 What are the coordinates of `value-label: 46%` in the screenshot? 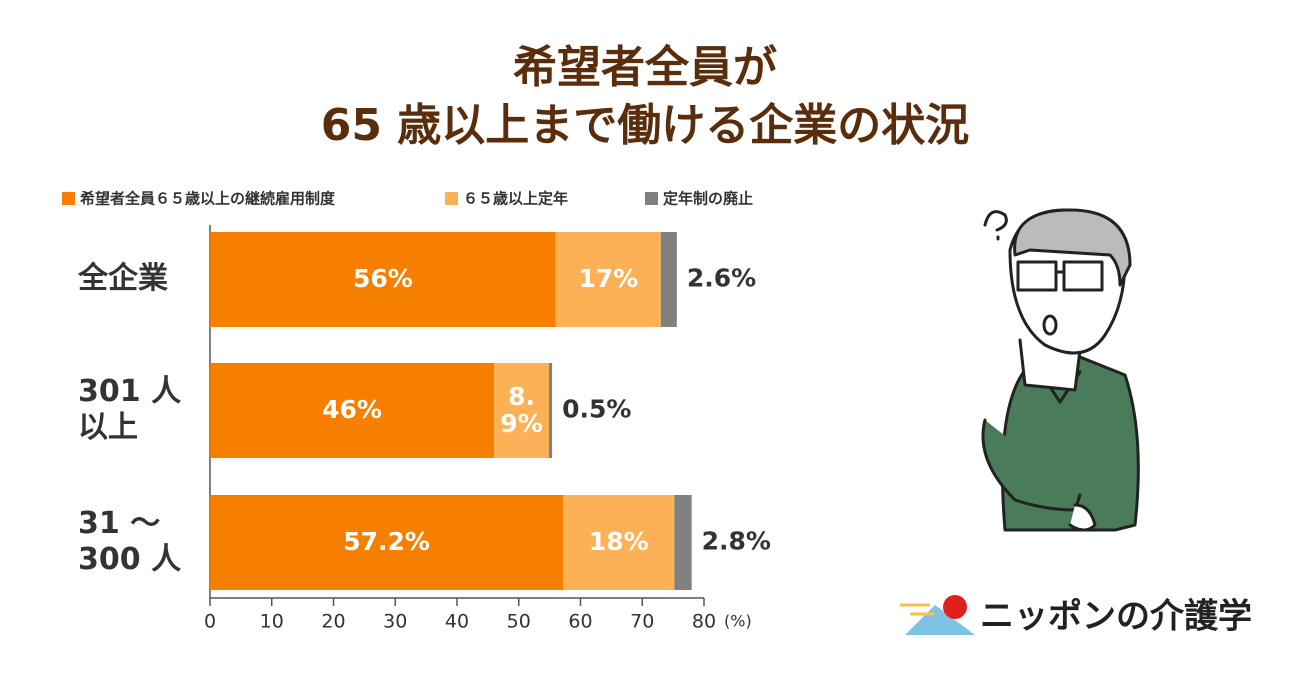 It's located at (352, 410).